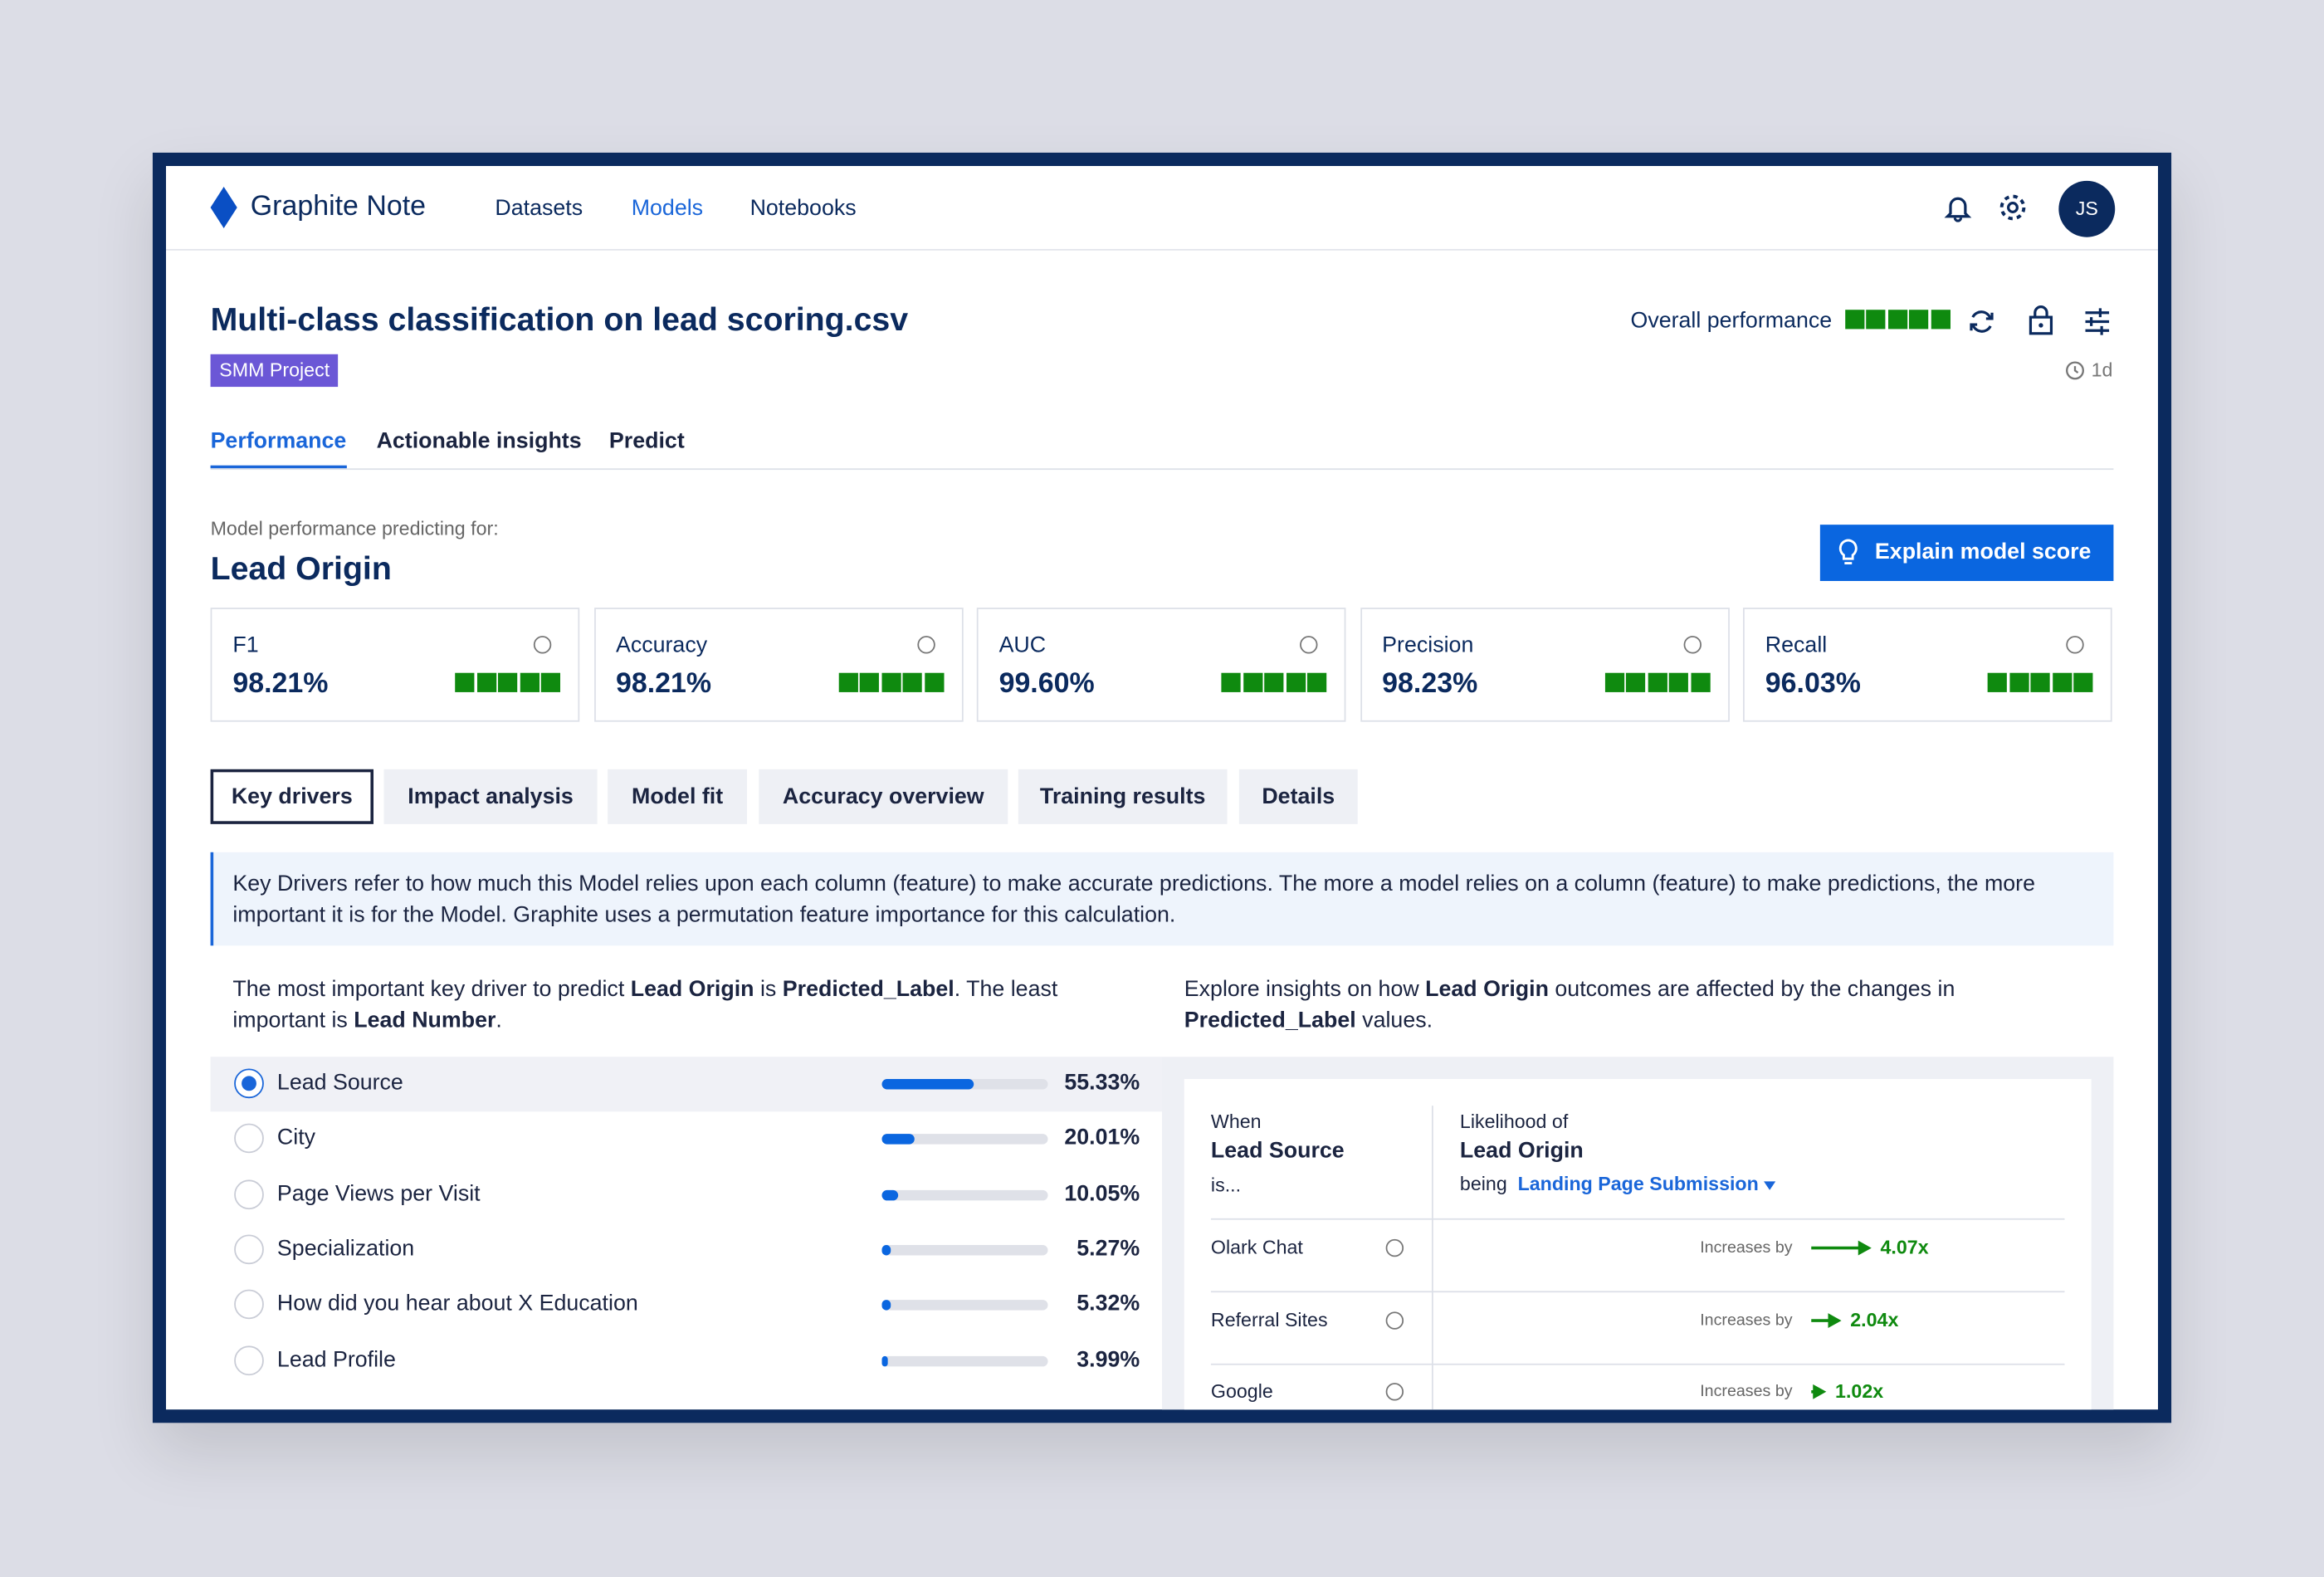 The height and width of the screenshot is (1577, 2324). I want to click on subtab: Accuracy overview, so click(883, 796).